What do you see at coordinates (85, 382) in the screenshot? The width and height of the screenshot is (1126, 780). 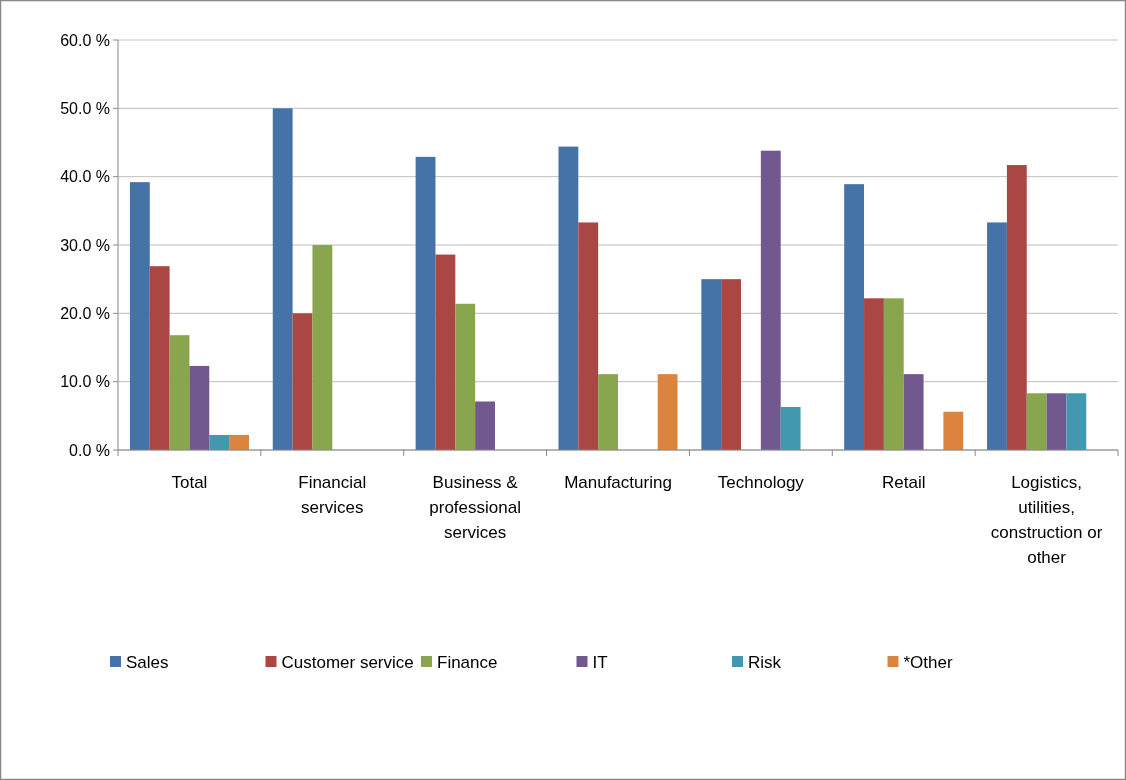 I see `y-tick-label: 10.0 %` at bounding box center [85, 382].